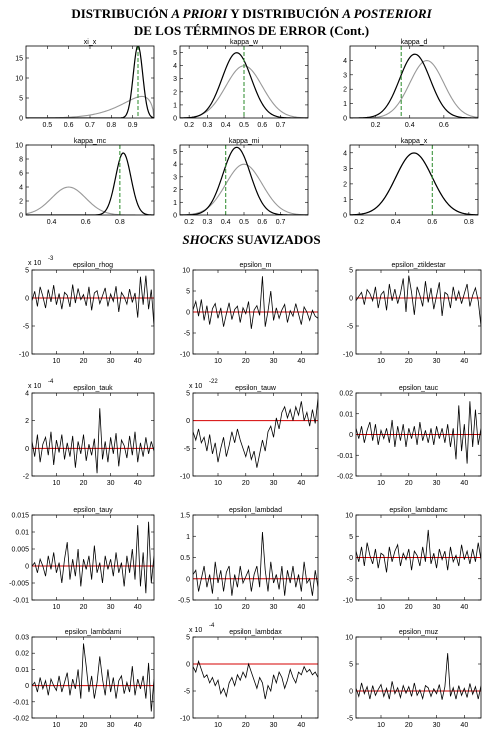 Image resolution: width=503 pixels, height=739 pixels. I want to click on chart-scale-exponent: -4, so click(212, 626).